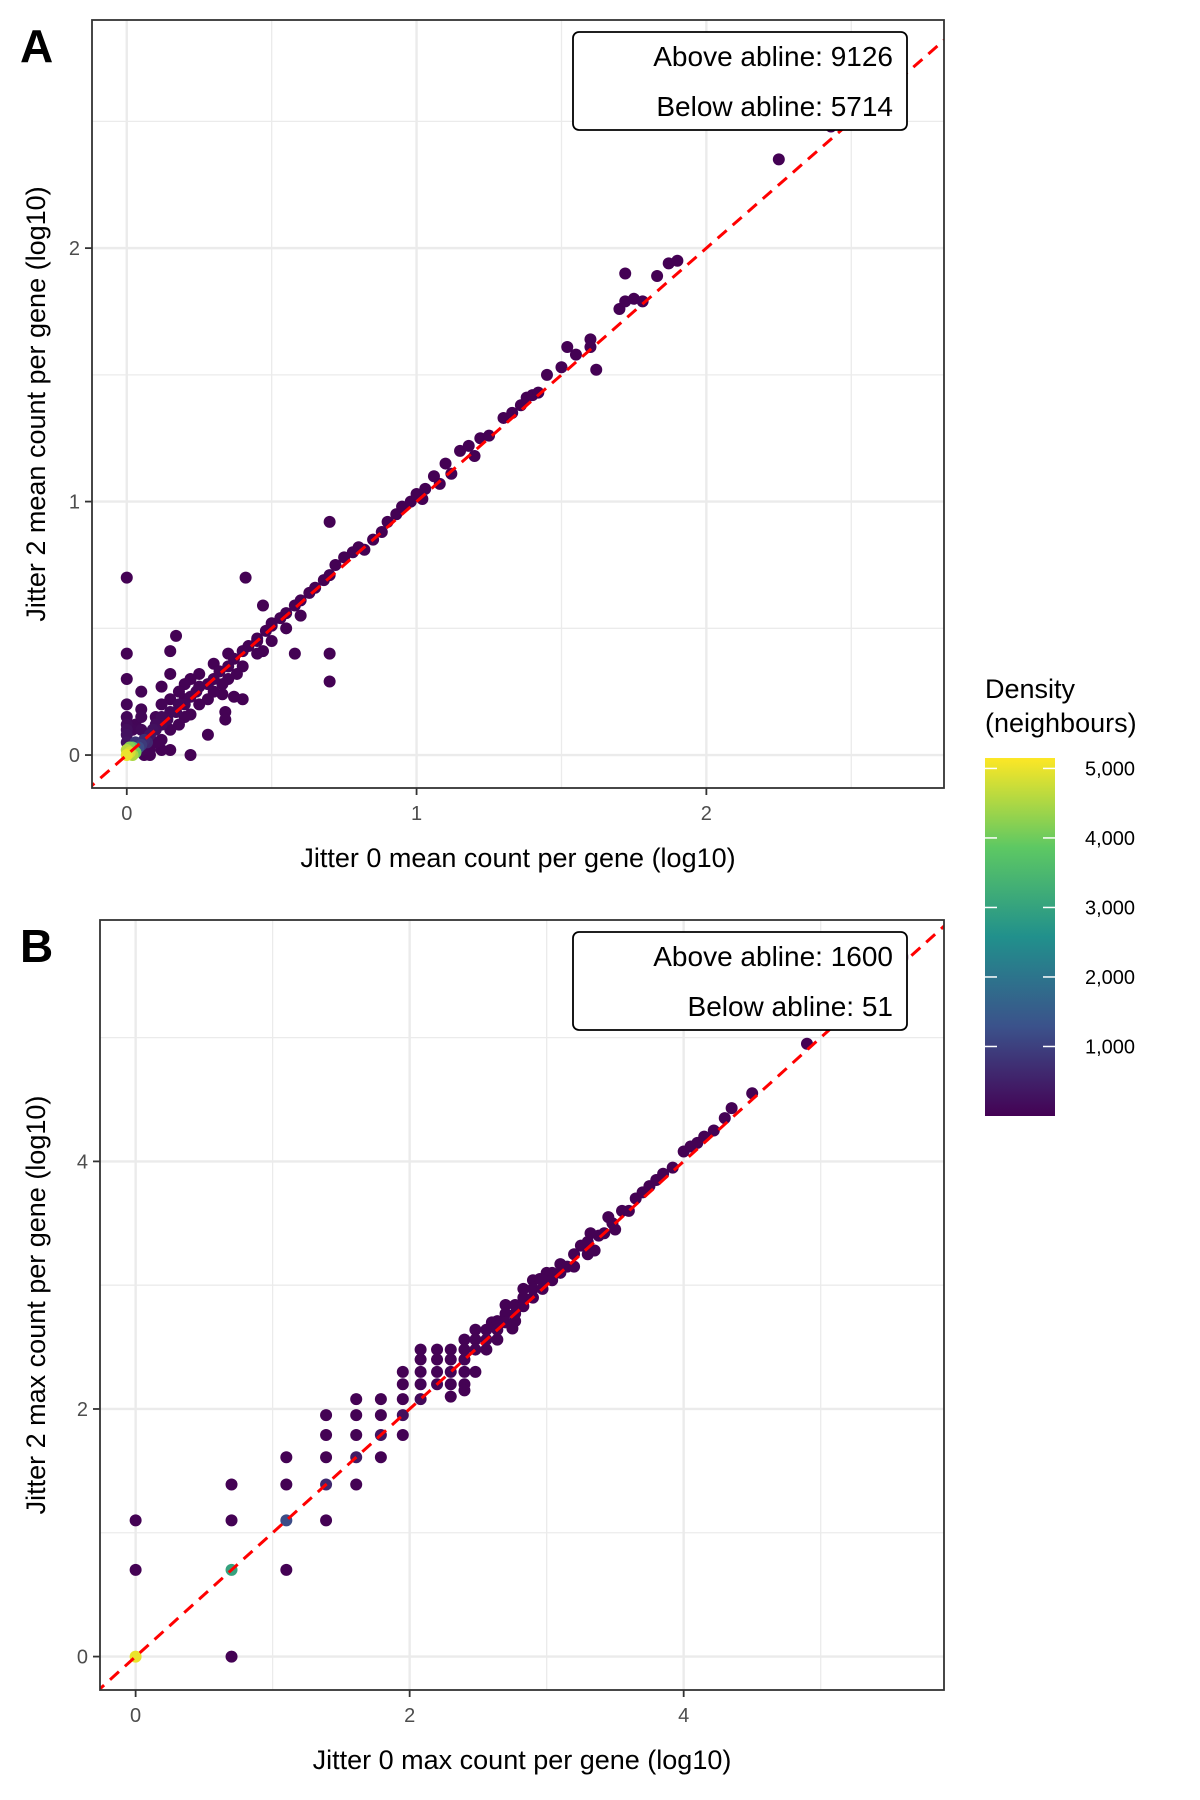  What do you see at coordinates (740, 981) in the screenshot?
I see `panel-b-annotation: Above abline: 1600 Below abline: 51` at bounding box center [740, 981].